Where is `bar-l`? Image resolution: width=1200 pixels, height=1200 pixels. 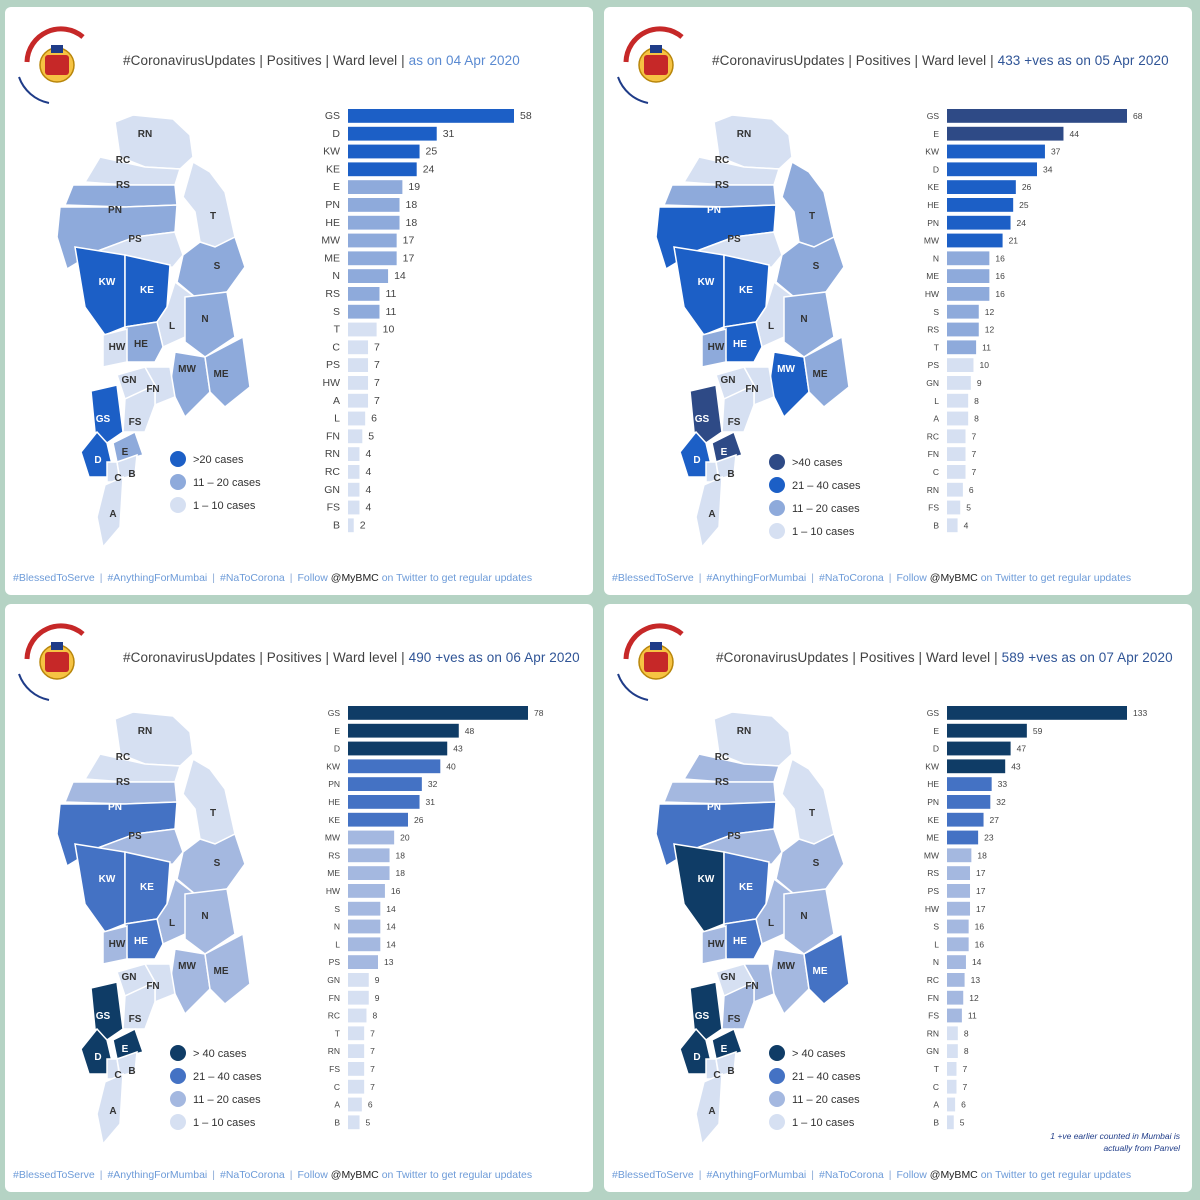
bar-l is located at coordinates (958, 400).